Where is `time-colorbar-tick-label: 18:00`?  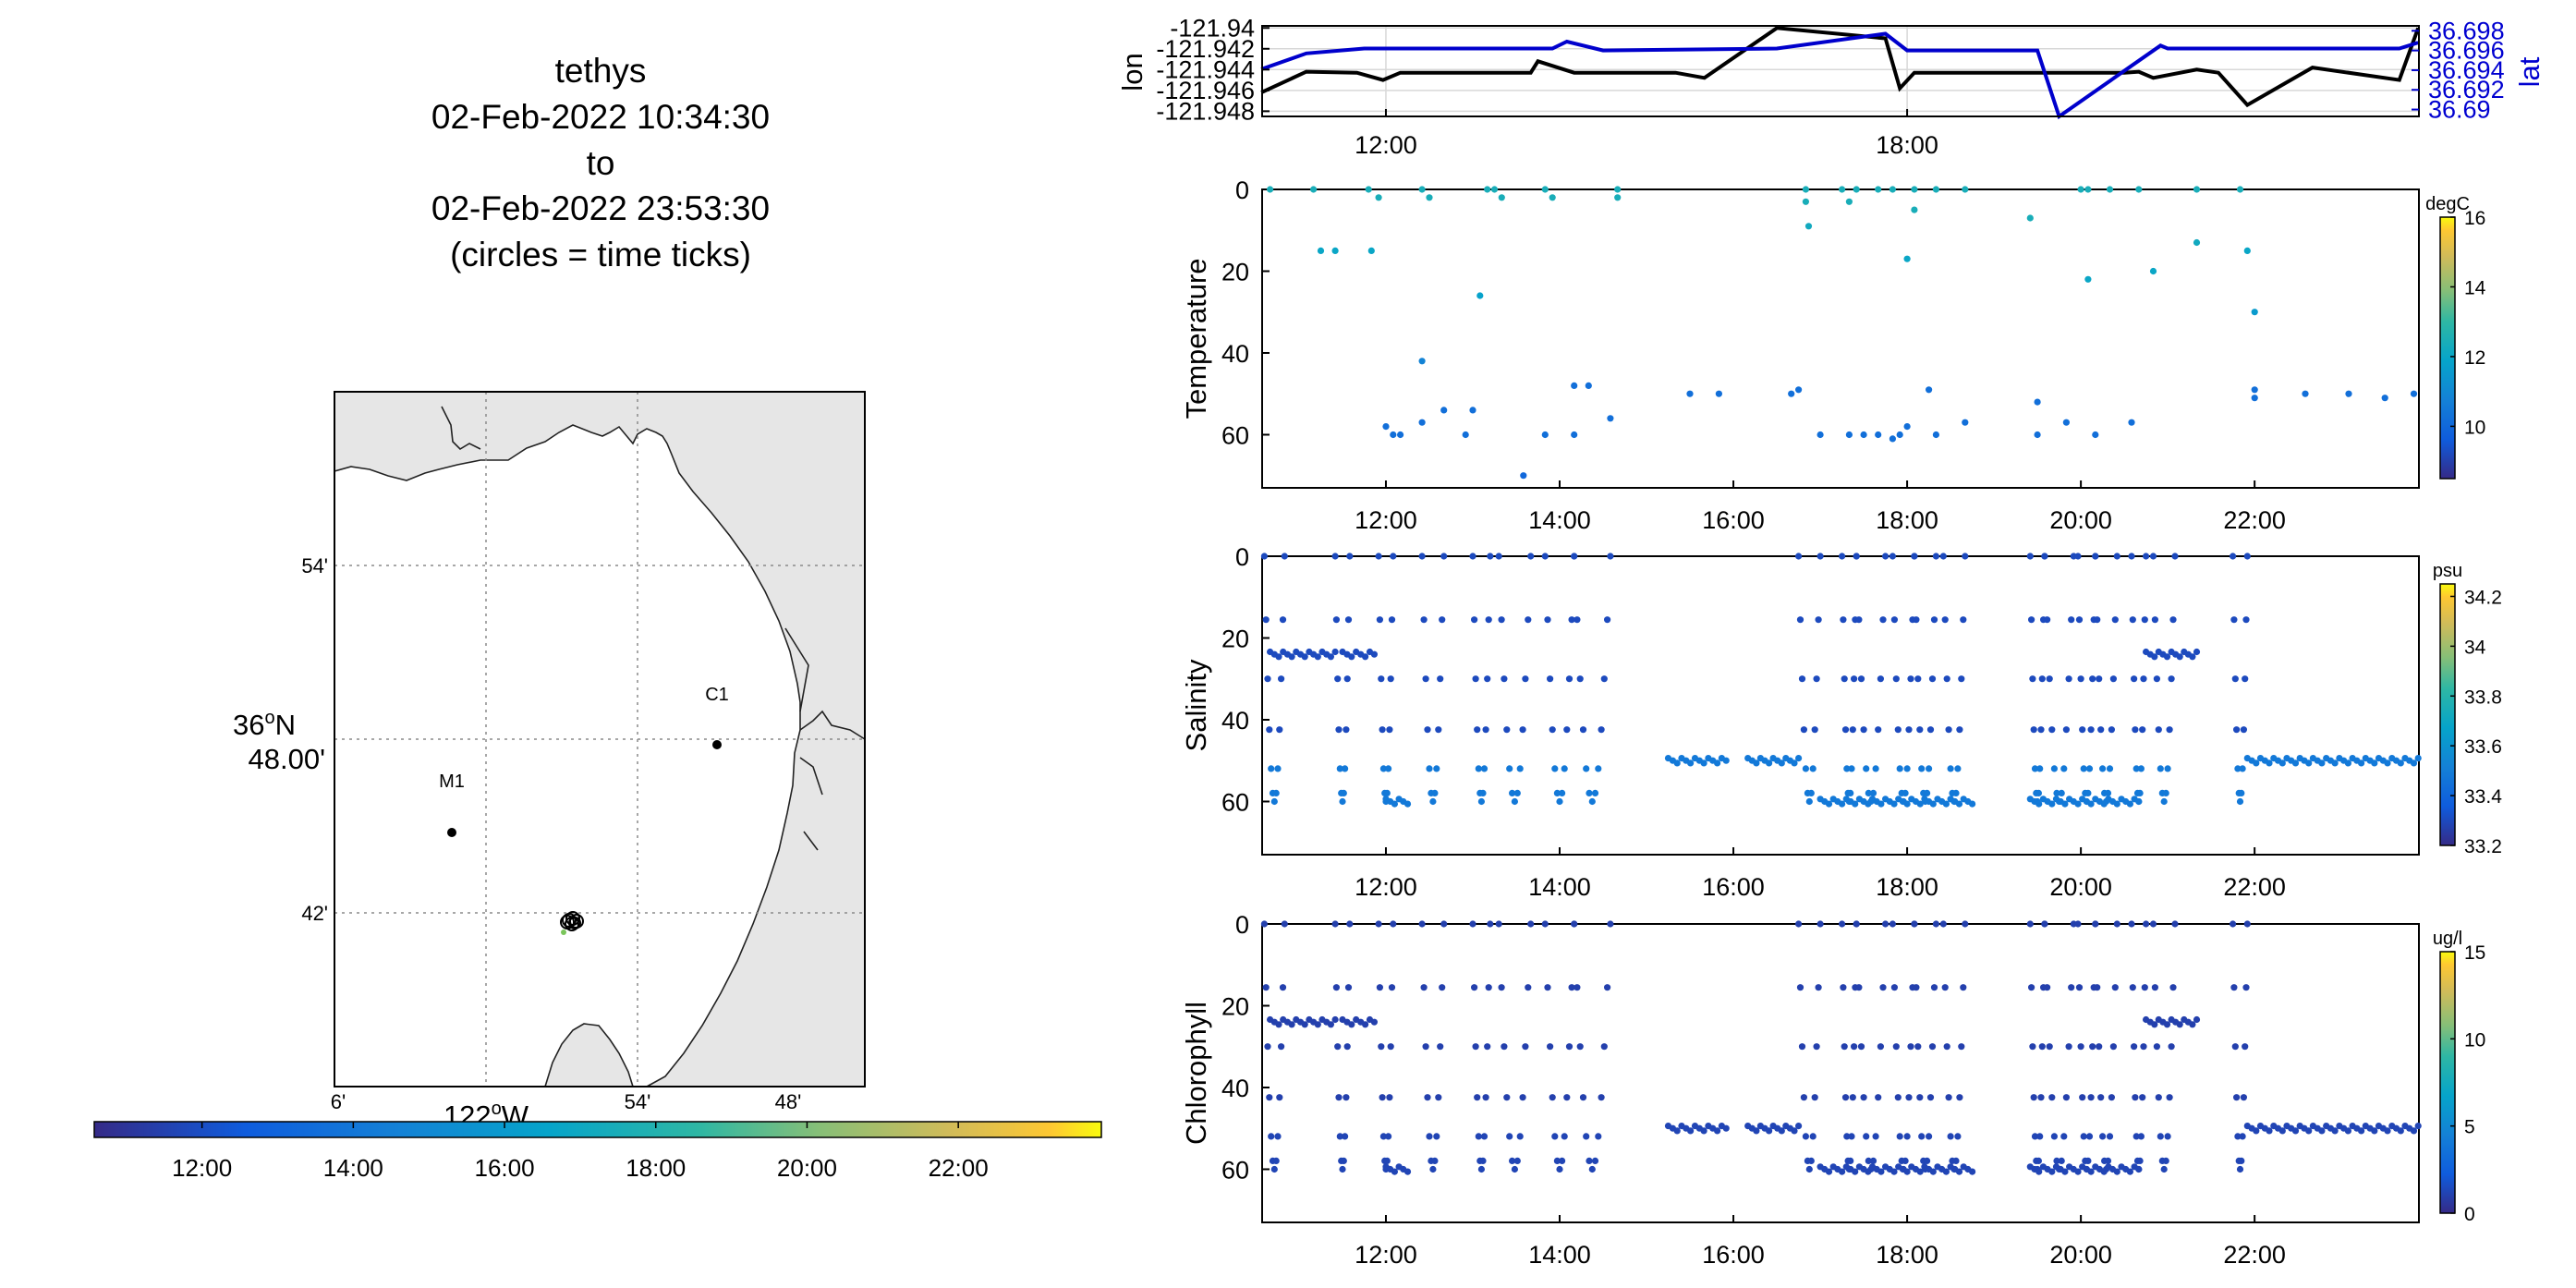
time-colorbar-tick-label: 18:00 is located at coordinates (656, 1168).